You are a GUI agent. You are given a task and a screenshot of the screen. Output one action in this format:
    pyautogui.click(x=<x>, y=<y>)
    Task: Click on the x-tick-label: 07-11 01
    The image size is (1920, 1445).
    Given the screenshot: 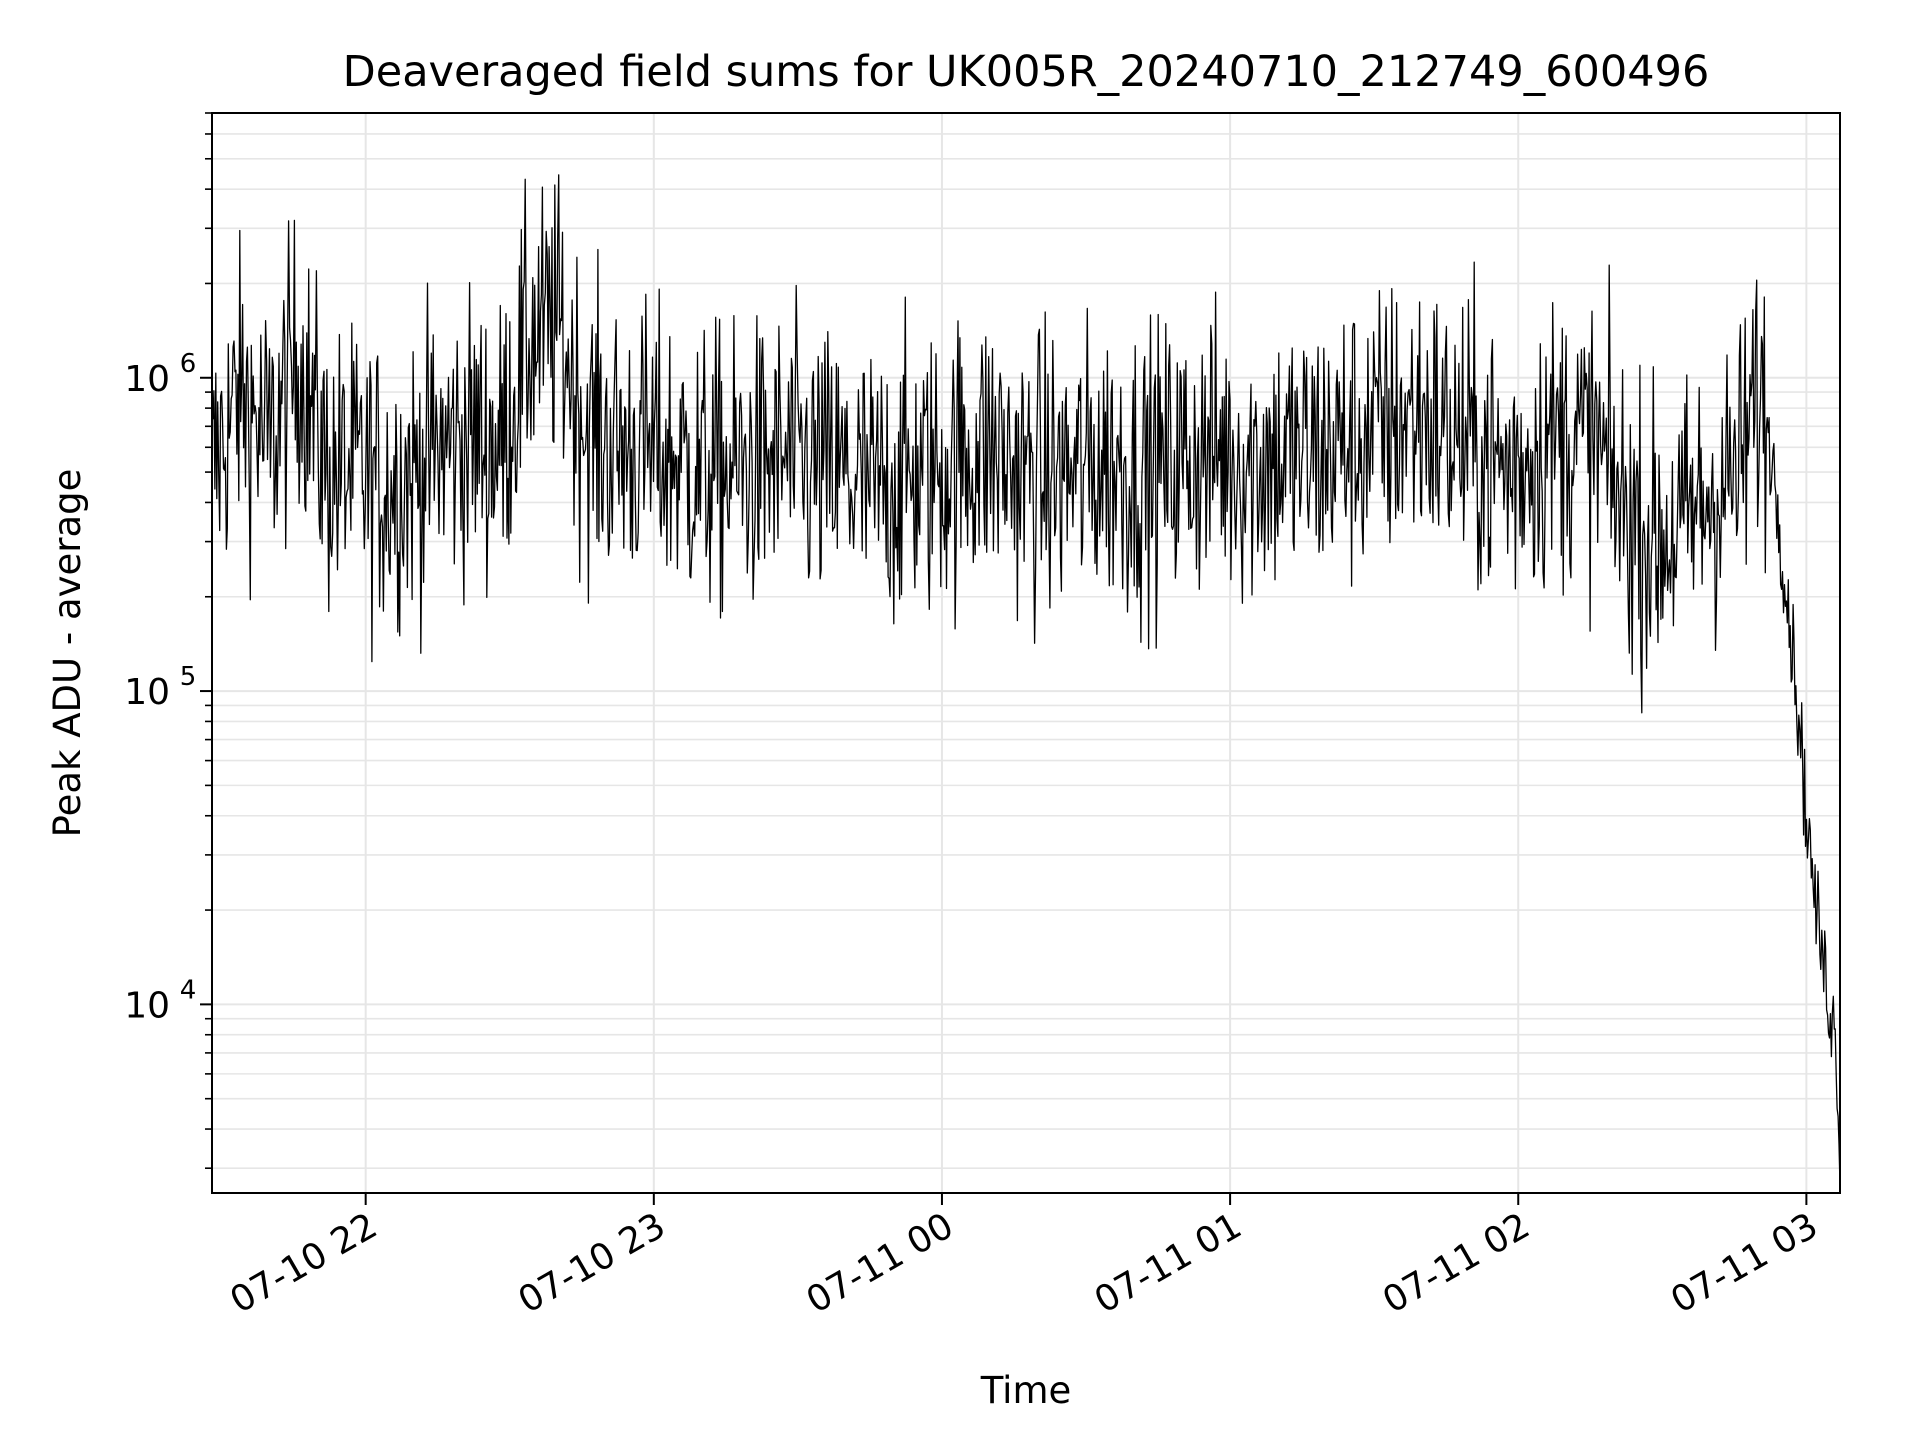 What is the action you would take?
    pyautogui.click(x=1168, y=1263)
    